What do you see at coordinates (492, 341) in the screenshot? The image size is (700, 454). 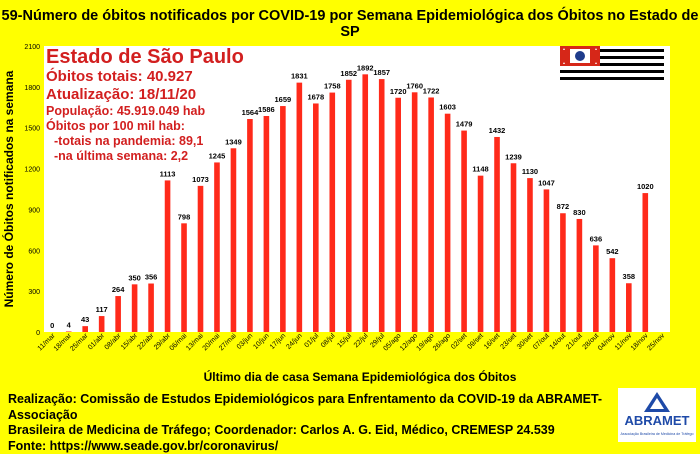 I see `x-tick-label: 16/set` at bounding box center [492, 341].